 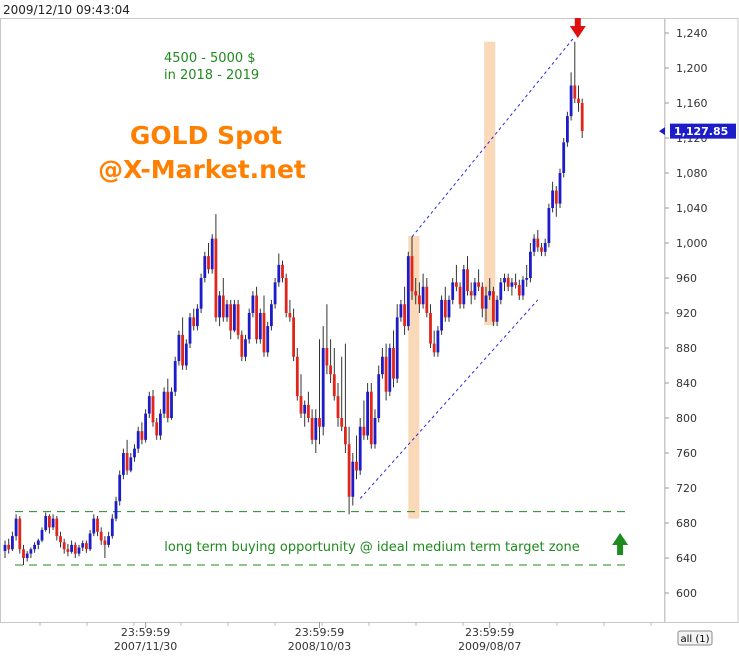 I want to click on axis-panel, so click(x=701, y=320).